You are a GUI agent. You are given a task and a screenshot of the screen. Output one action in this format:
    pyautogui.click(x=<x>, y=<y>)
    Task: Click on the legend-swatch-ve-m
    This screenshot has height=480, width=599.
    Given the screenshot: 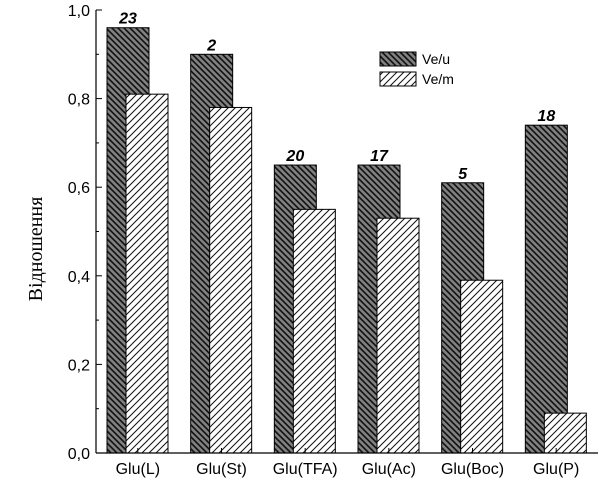 What is the action you would take?
    pyautogui.click(x=398, y=79)
    